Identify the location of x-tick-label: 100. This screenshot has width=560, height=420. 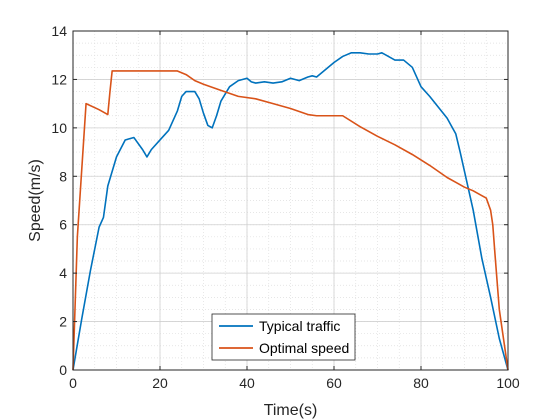
(508, 383).